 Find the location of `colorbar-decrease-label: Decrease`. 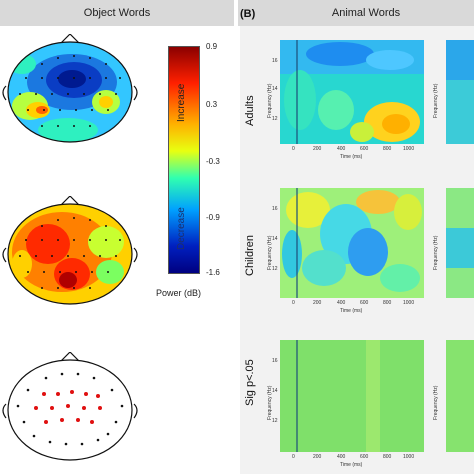

colorbar-decrease-label: Decrease is located at coordinates (181, 228).